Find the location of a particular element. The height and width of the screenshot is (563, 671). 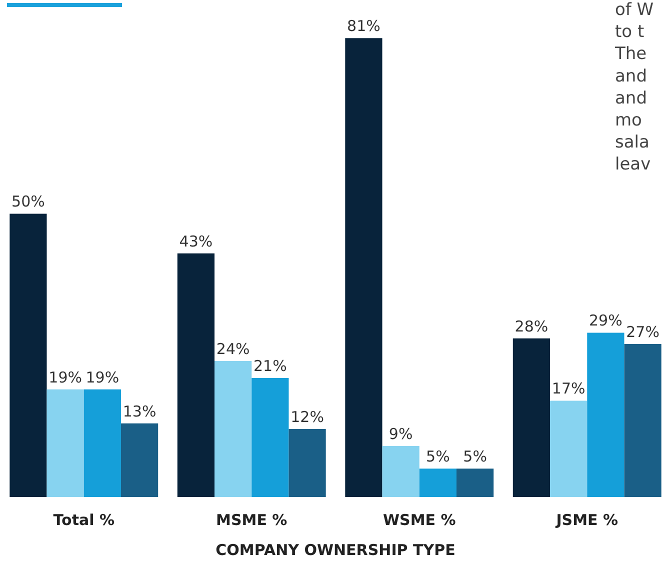

data-label: 24% is located at coordinates (233, 349).